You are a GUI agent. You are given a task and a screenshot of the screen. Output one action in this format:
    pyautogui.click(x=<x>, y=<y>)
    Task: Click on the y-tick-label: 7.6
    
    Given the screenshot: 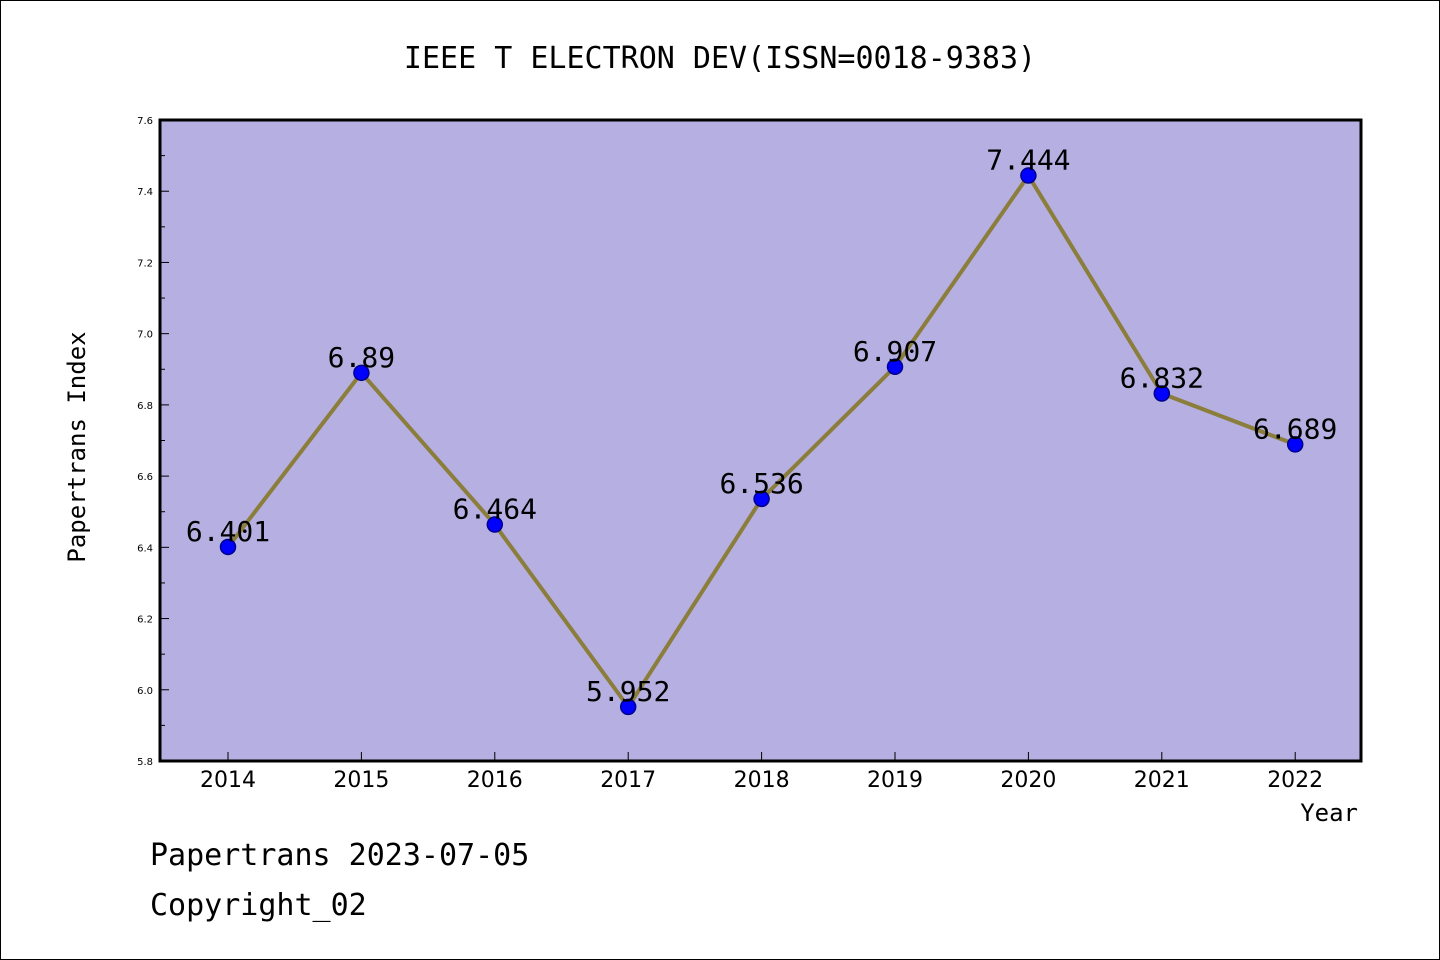 What is the action you would take?
    pyautogui.click(x=145, y=121)
    